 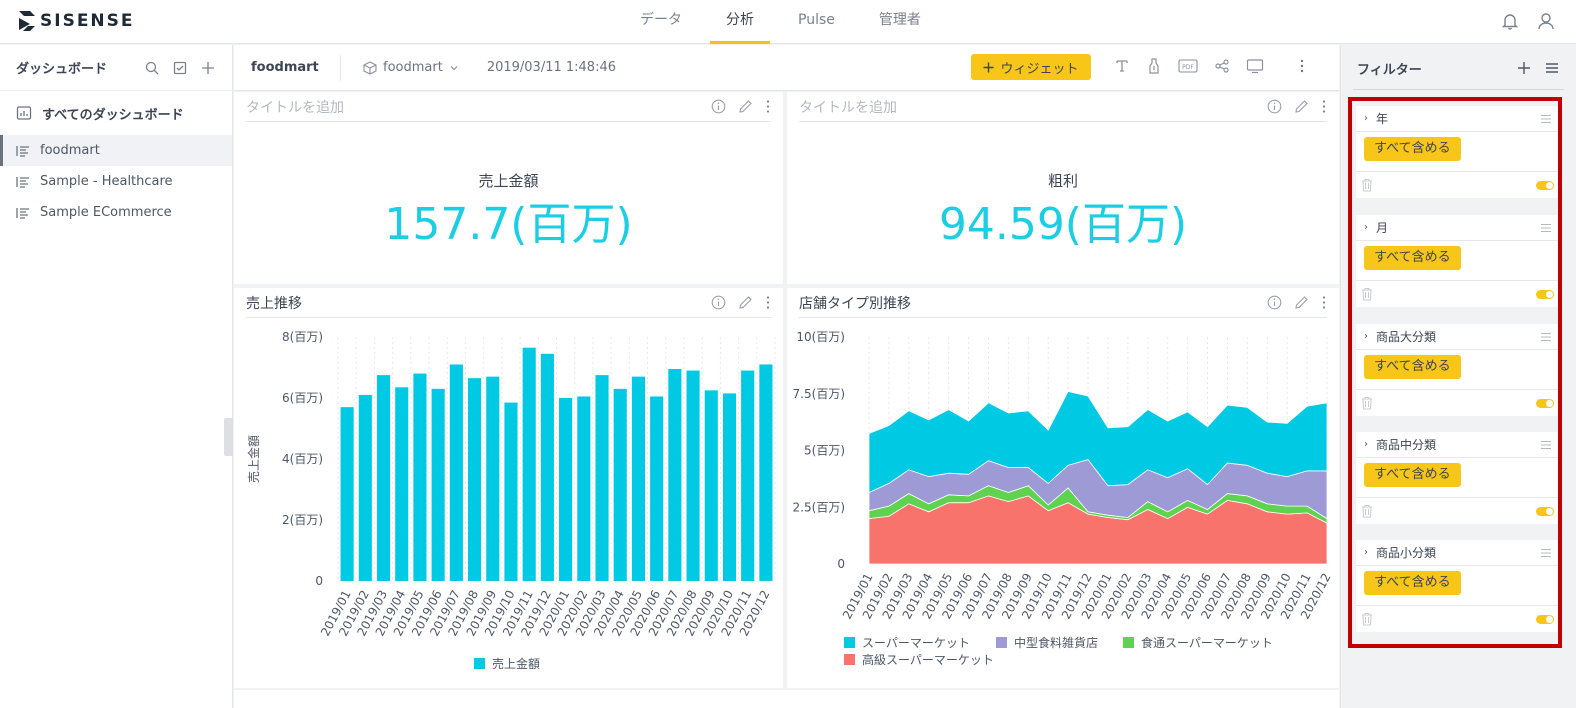 What do you see at coordinates (152, 68) in the screenshot?
I see `search-icon` at bounding box center [152, 68].